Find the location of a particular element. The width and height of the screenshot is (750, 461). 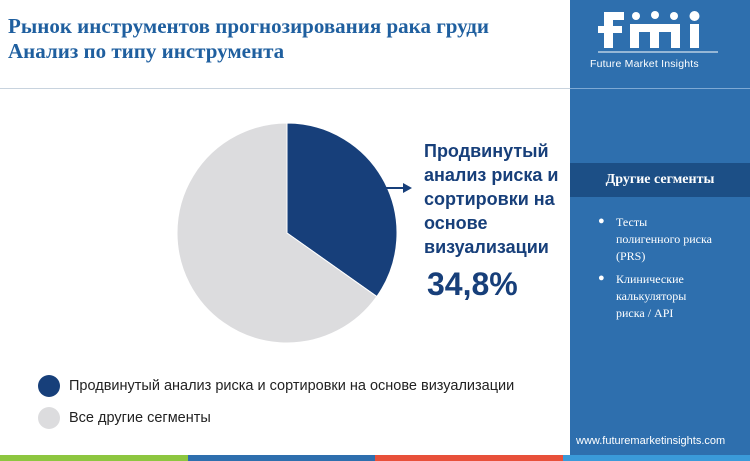

panel-divider is located at coordinates (660, 88).